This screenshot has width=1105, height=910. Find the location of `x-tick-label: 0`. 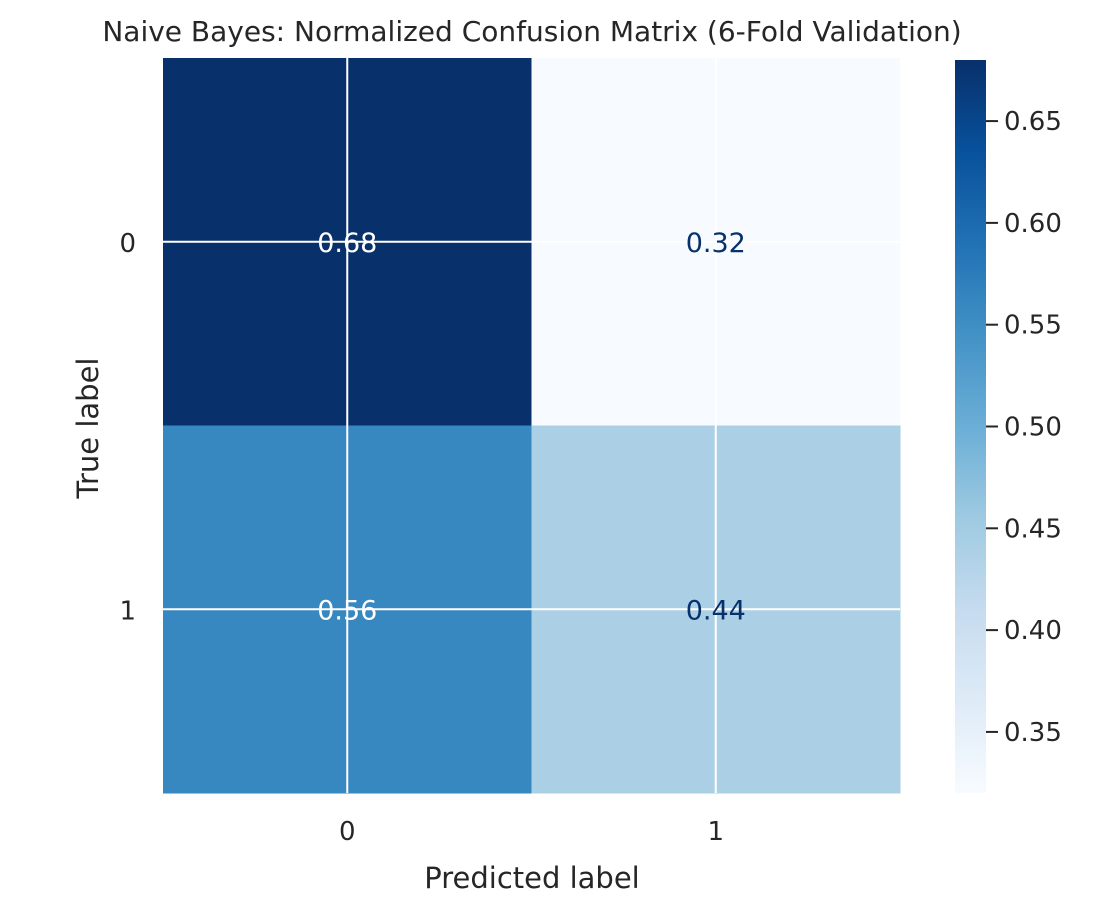

x-tick-label: 0 is located at coordinates (347, 832).